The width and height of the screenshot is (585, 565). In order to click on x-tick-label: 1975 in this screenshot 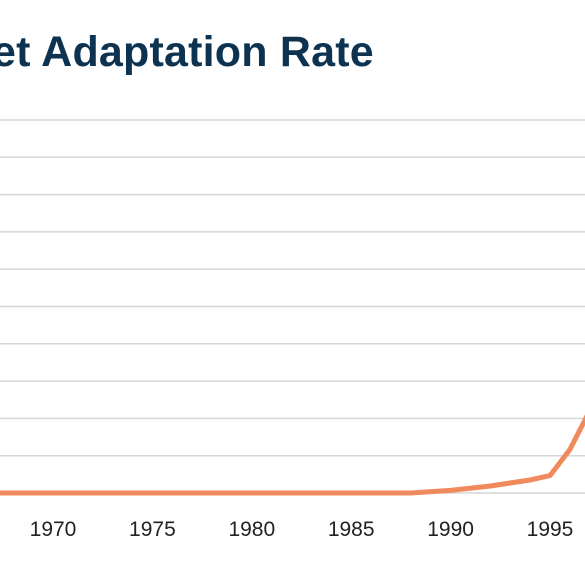, I will do `click(152, 529)`.